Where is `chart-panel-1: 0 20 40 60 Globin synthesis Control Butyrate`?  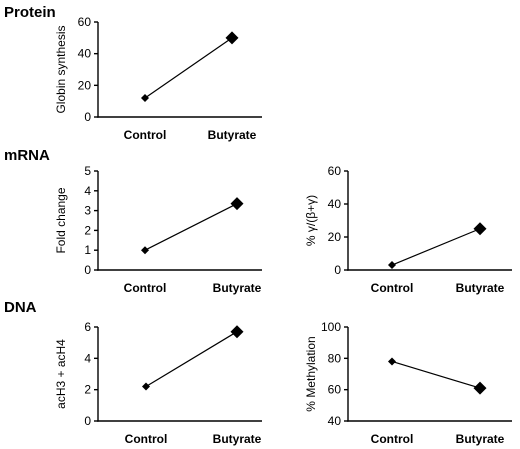 chart-panel-1: 0 20 40 60 Globin synthesis Control Butyrate is located at coordinates (158, 78).